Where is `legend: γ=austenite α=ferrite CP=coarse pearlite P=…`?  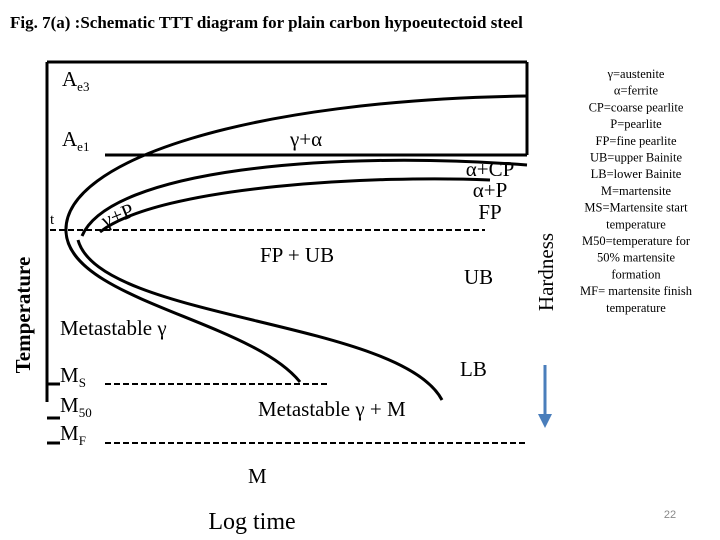
legend: γ=austenite α=ferrite CP=coarse pearlite P=… is located at coordinates (636, 191).